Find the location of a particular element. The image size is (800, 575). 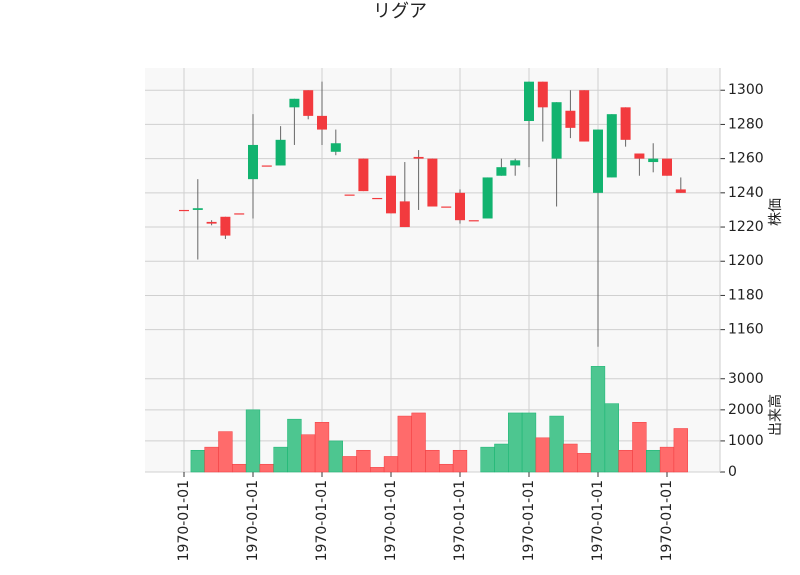

y-tick-label: 1260 is located at coordinates (746, 159).